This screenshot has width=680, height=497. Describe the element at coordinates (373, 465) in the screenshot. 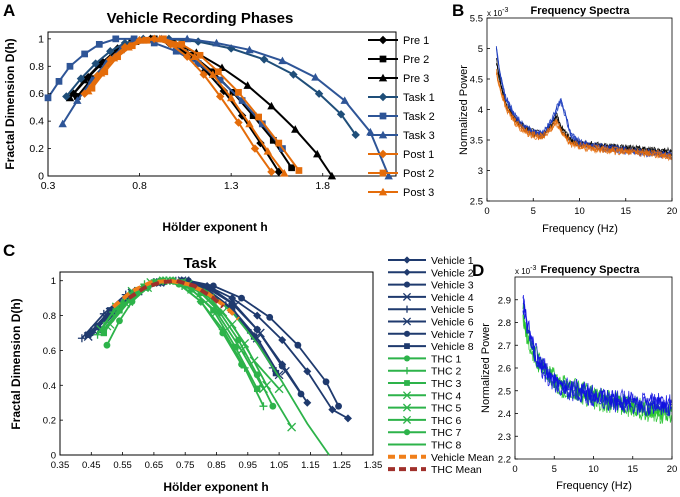

I see `x-tick-label: 1.35` at that location.